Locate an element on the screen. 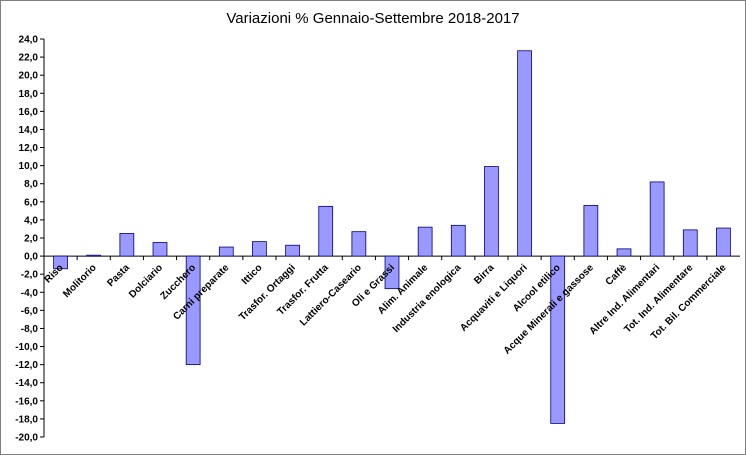 The width and height of the screenshot is (746, 455). category-label: Birra is located at coordinates (484, 274).